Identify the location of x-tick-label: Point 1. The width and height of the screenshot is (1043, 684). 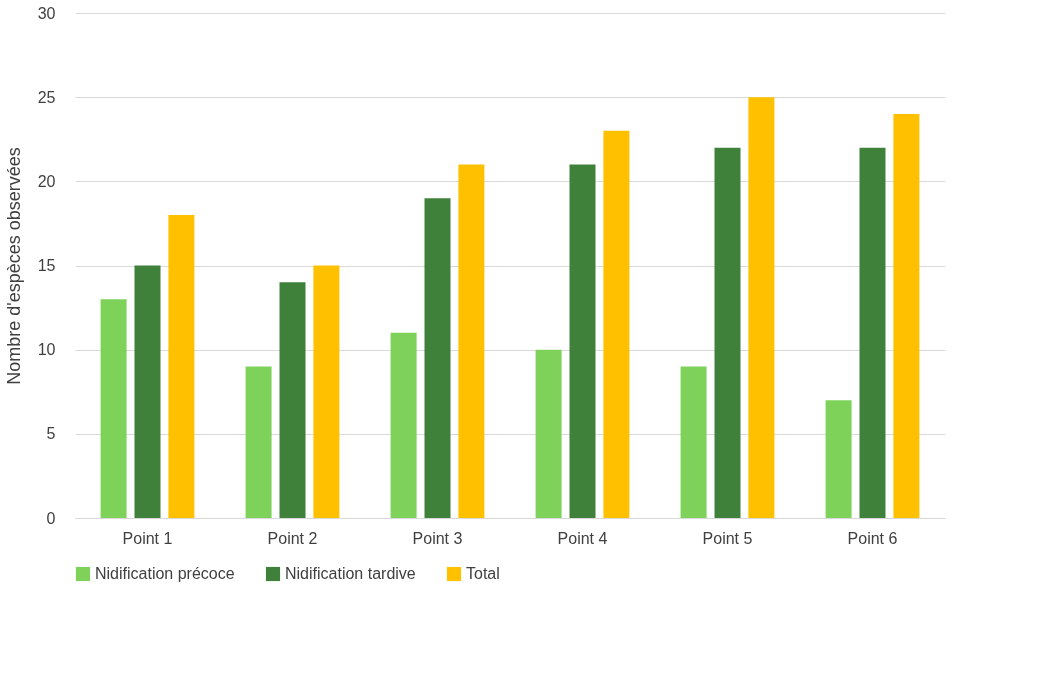
(147, 538).